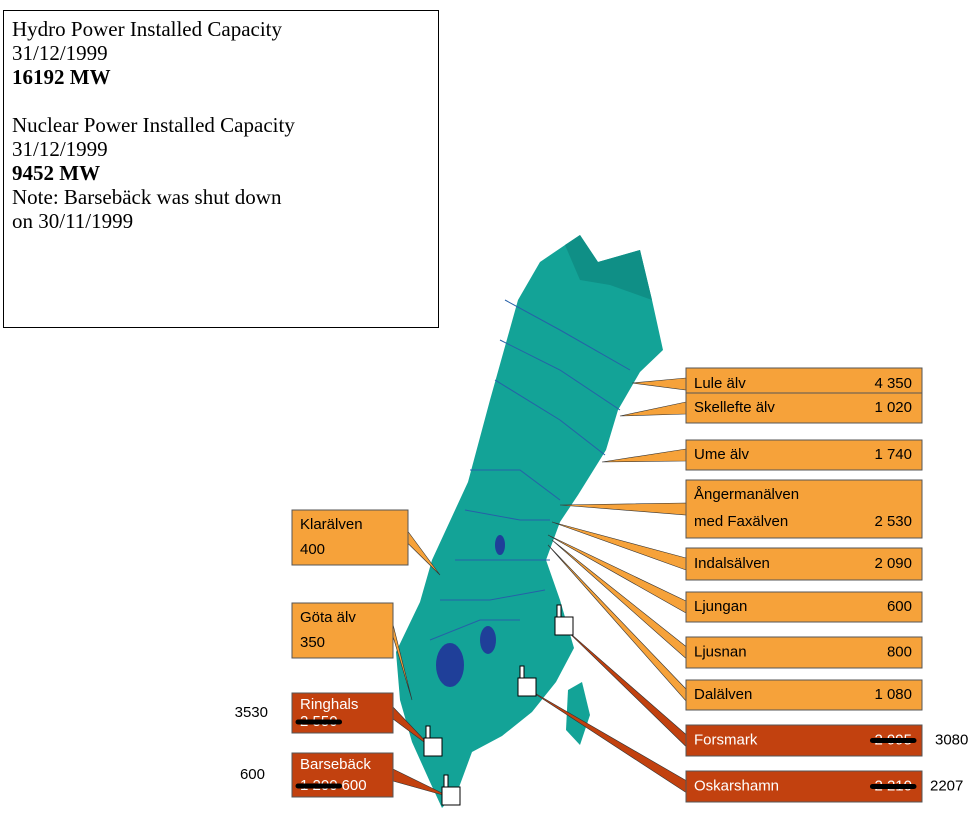 The height and width of the screenshot is (817, 975). What do you see at coordinates (147, 197) in the screenshot?
I see `note: Note: Barsebäck was shut down` at bounding box center [147, 197].